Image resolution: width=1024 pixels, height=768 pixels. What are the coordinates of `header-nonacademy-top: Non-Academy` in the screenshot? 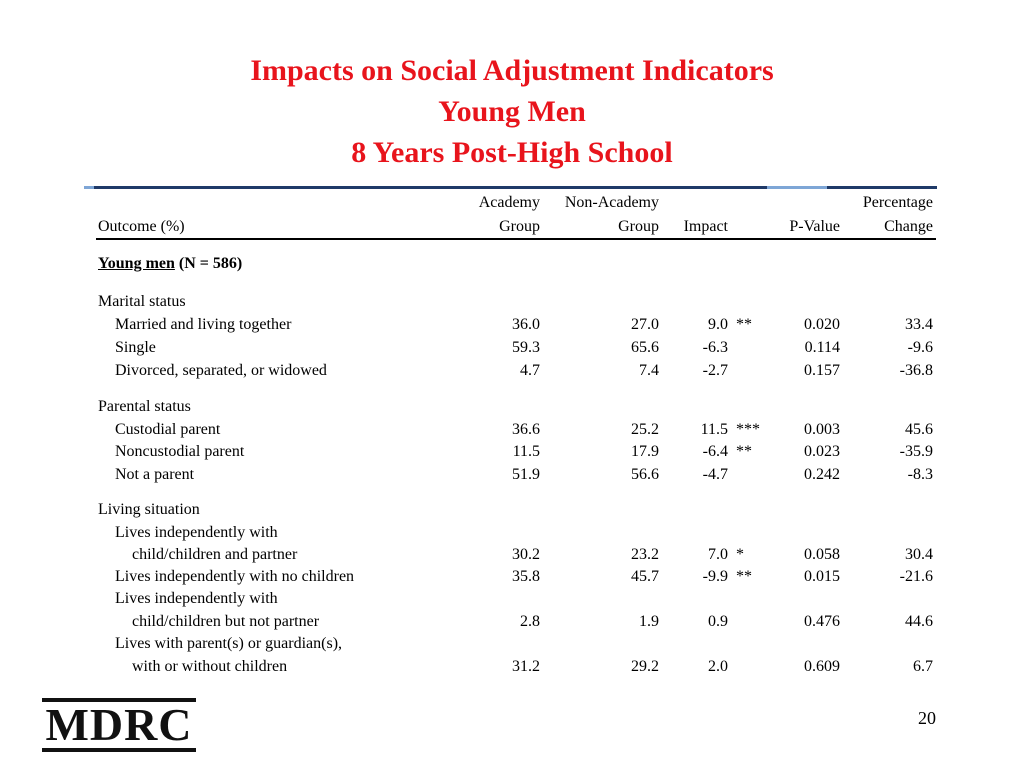 It's located at (611, 202).